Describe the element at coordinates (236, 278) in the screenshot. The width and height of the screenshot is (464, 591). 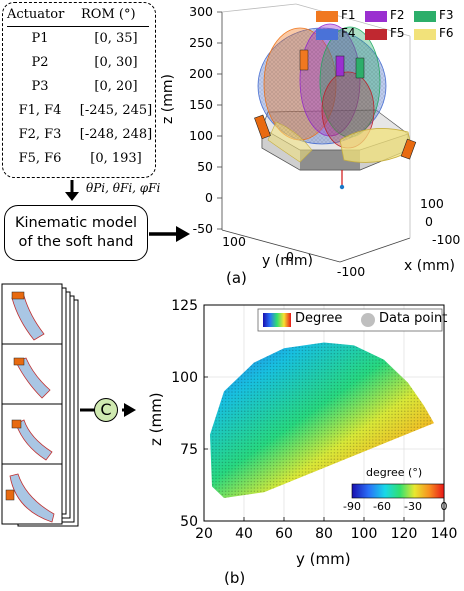
I see `panel-a-label: (a)` at that location.